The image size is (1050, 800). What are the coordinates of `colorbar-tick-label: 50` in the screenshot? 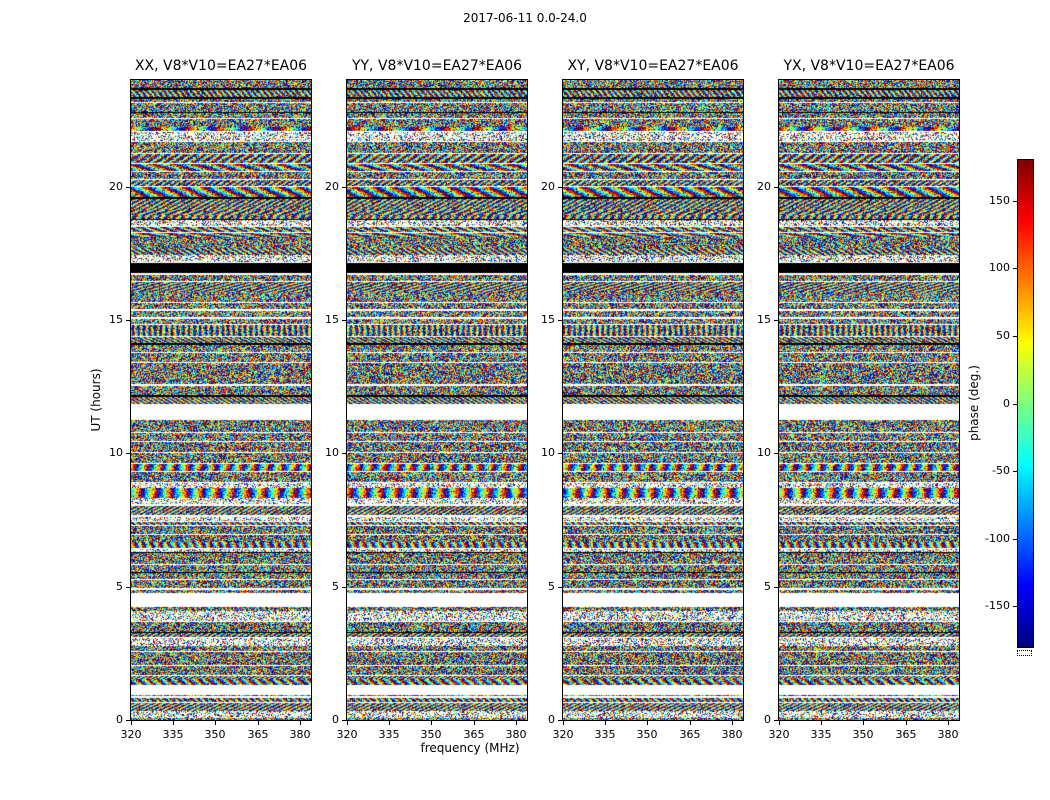 It's located at (1003, 335).